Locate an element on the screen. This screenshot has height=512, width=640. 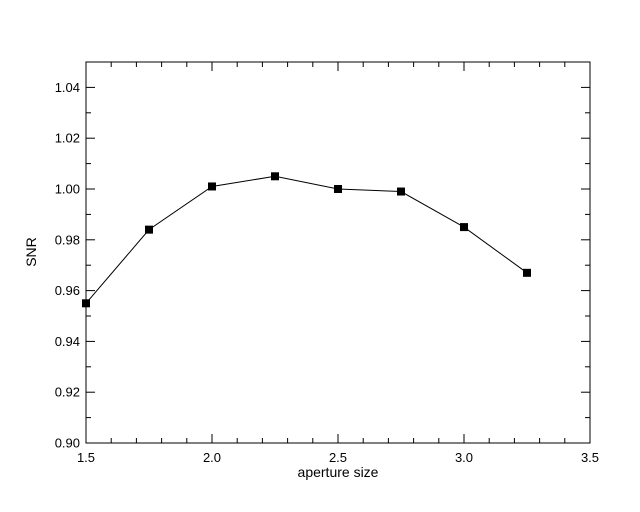
y-tick-label: 0.92 is located at coordinates (67, 392).